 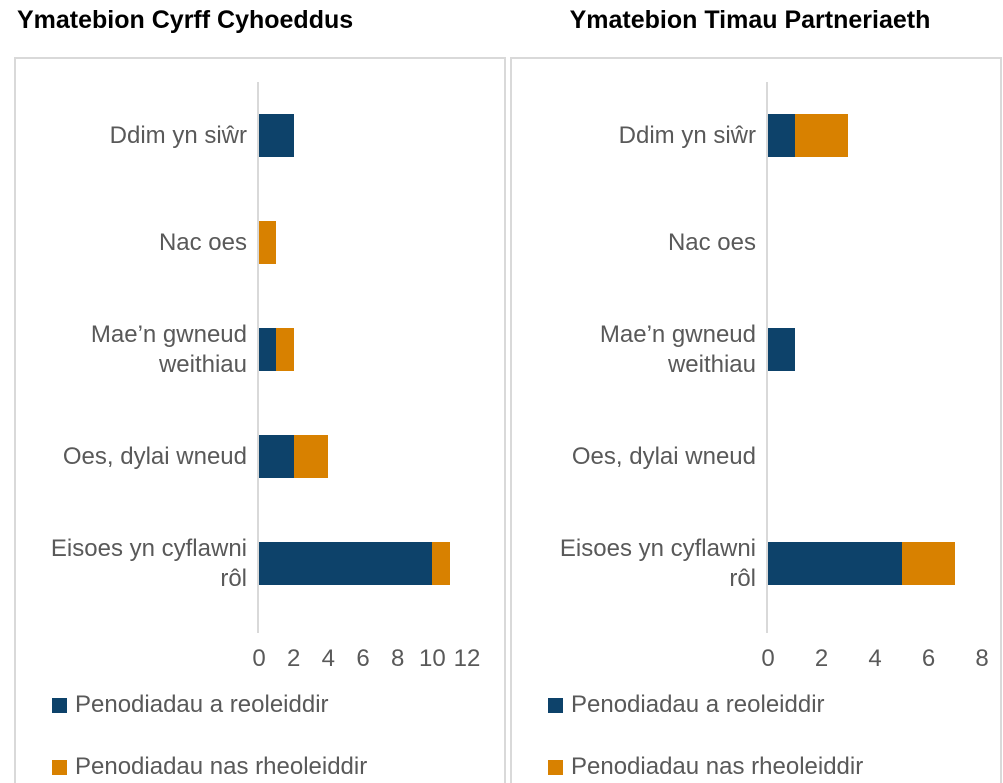 I want to click on chart-title-public-bodies: Ymatebion Cyrff Cyhoeddus, so click(x=185, y=20).